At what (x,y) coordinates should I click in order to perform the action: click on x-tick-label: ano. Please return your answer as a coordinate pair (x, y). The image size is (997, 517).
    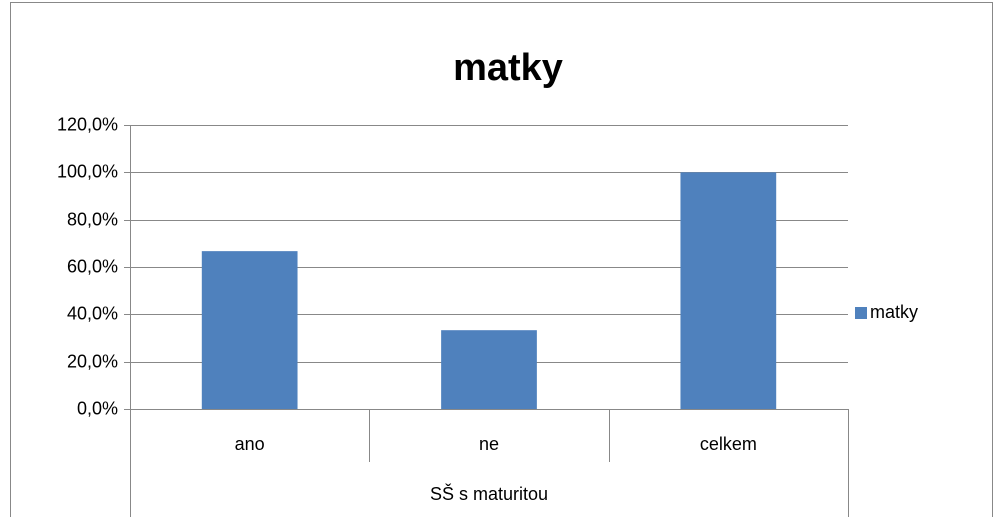
    Looking at the image, I should click on (250, 444).